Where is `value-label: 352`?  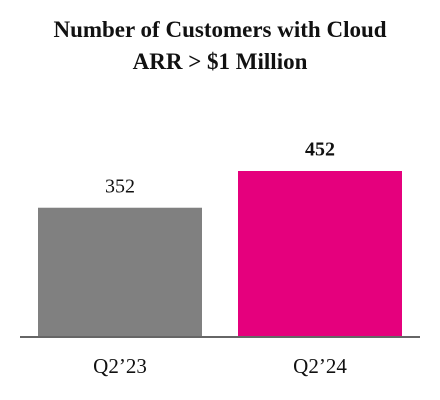 value-label: 352 is located at coordinates (120, 186).